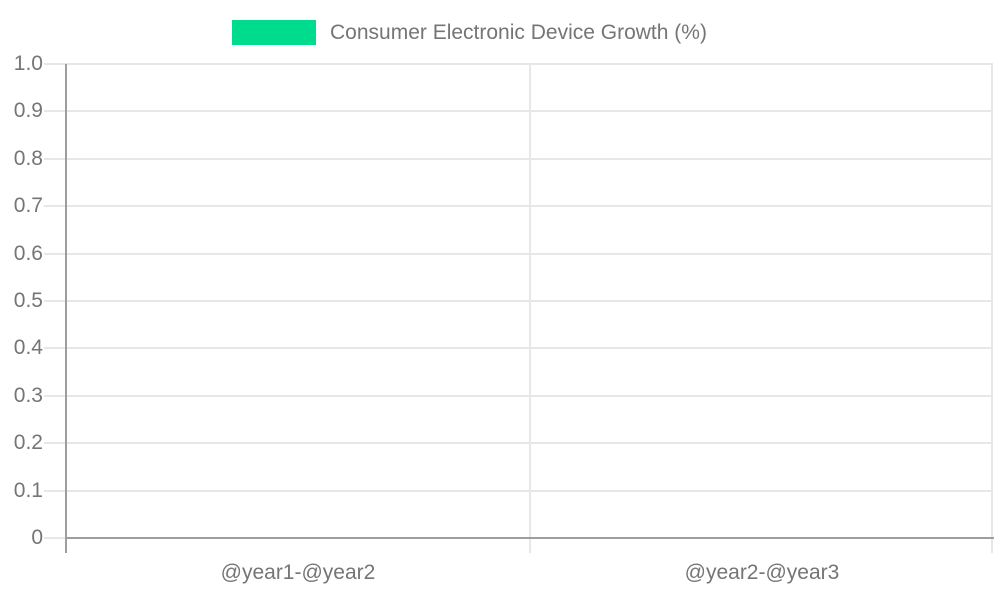 The height and width of the screenshot is (600, 1000). I want to click on gridline-y-0.4, so click(518, 348).